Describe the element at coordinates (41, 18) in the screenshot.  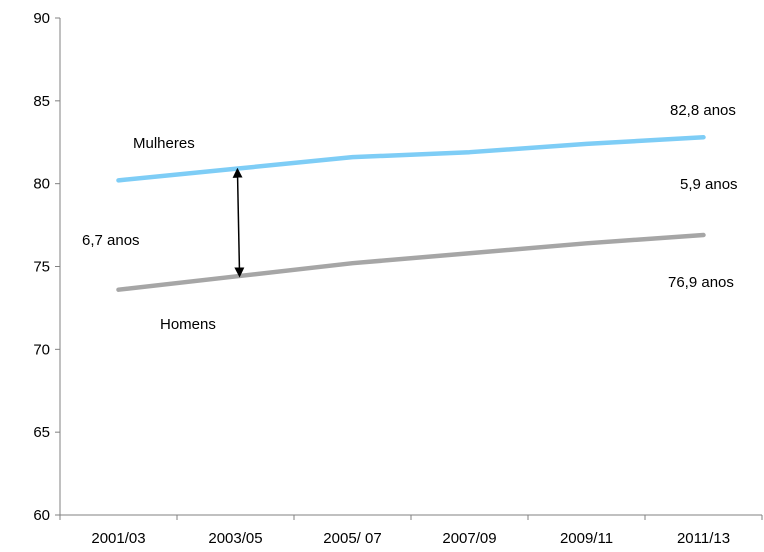
I see `y-tick-label: 90` at that location.